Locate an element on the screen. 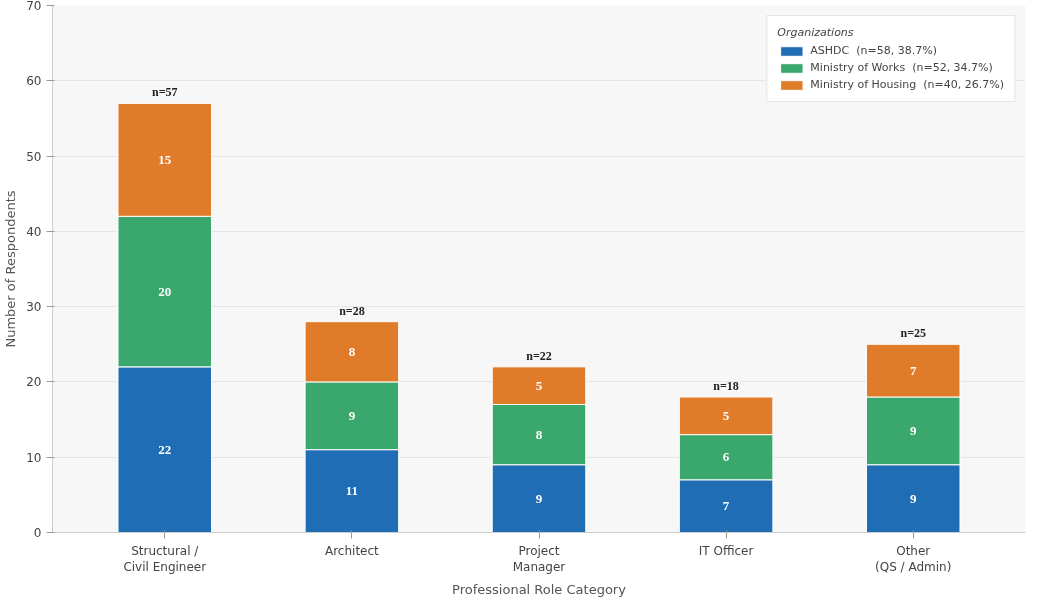 This screenshot has height=610, width=1037. total-label: n=25 is located at coordinates (913, 333).